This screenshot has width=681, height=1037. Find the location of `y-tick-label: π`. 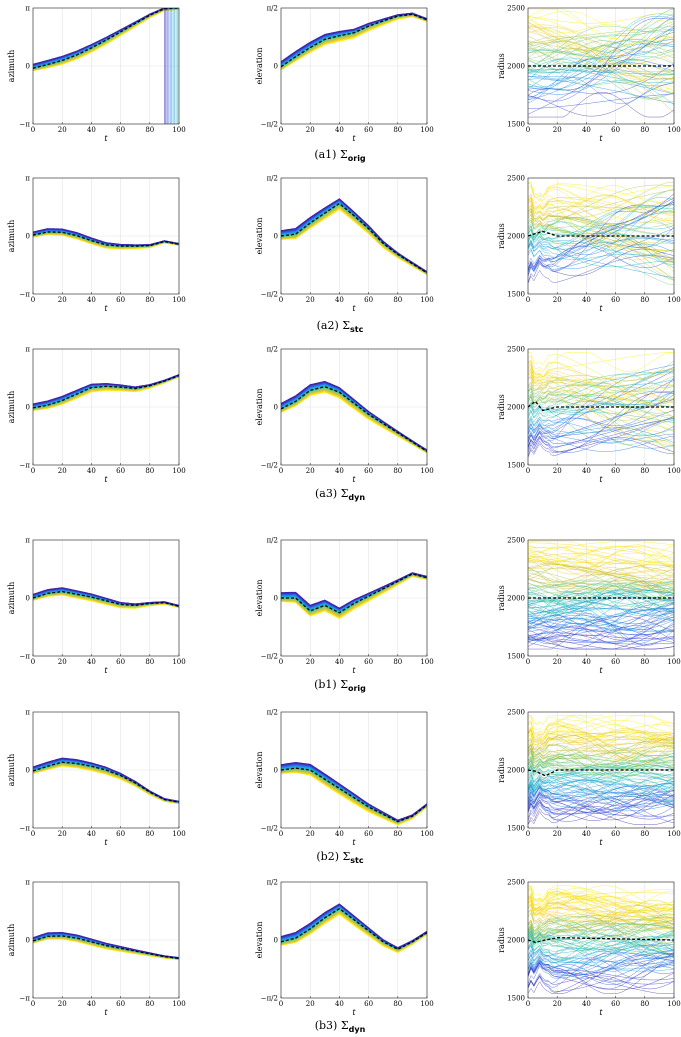

y-tick-label: π is located at coordinates (27, 179).